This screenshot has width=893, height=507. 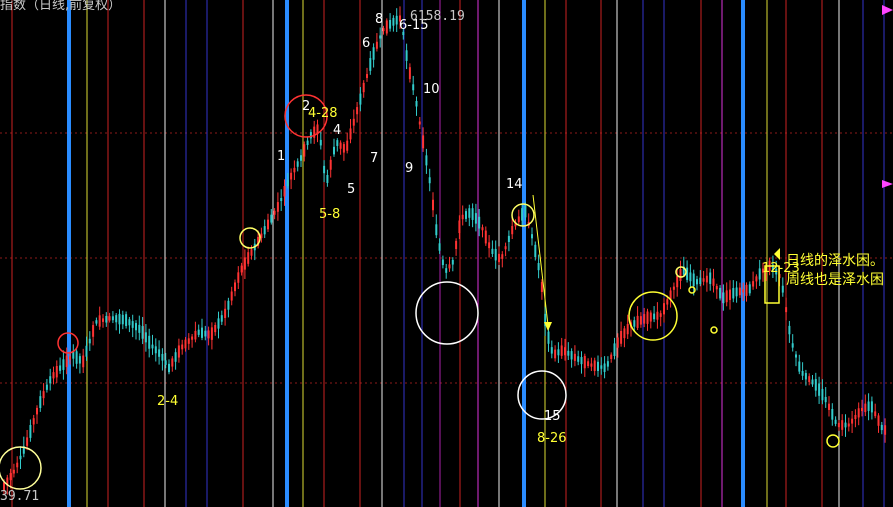 What do you see at coordinates (781, 268) in the screenshot?
I see `wave-label-16: 12-23` at bounding box center [781, 268].